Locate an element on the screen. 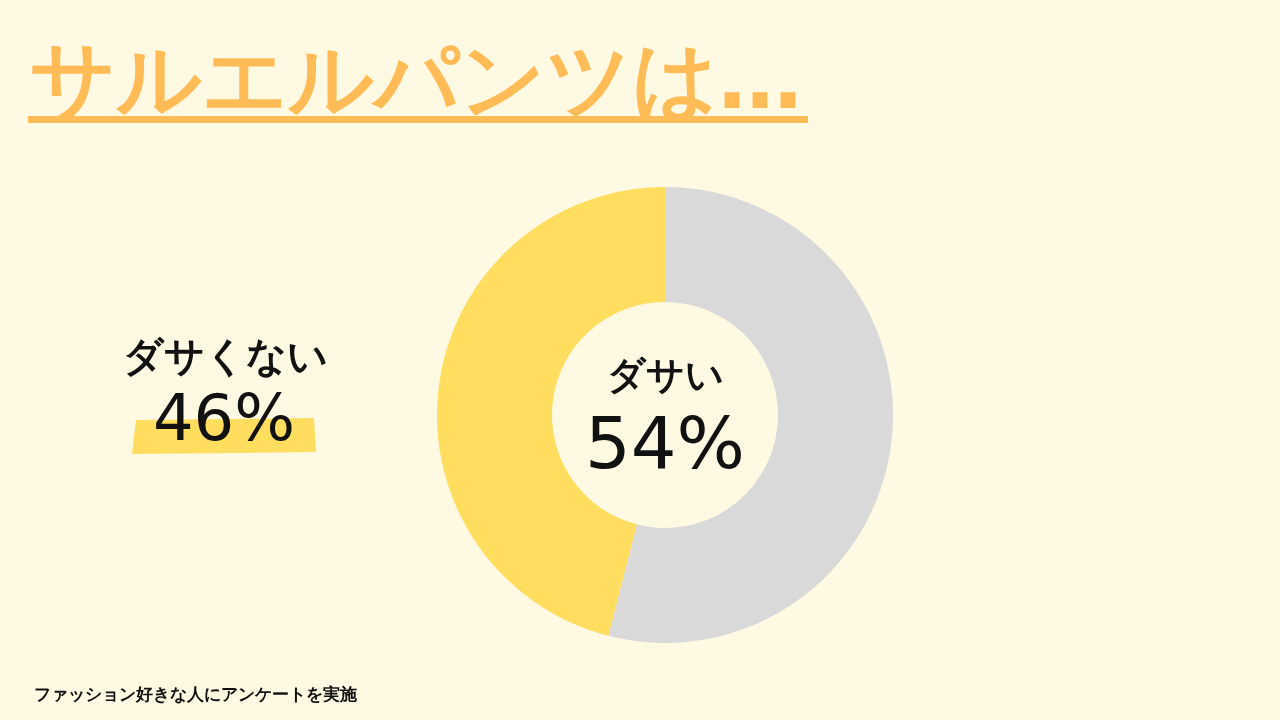  data-label: 54% is located at coordinates (665, 443).